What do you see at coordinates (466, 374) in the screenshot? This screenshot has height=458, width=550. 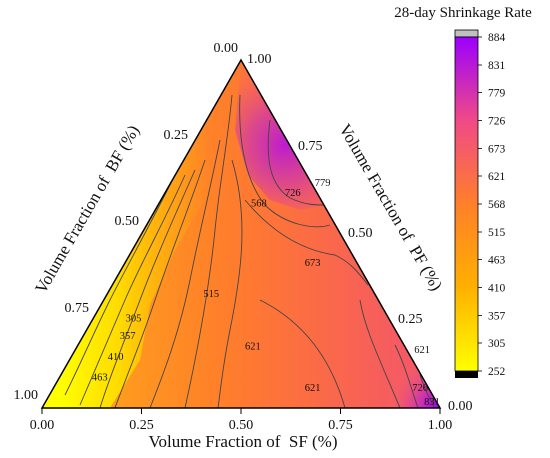 I see `colorbar-under-range` at bounding box center [466, 374].